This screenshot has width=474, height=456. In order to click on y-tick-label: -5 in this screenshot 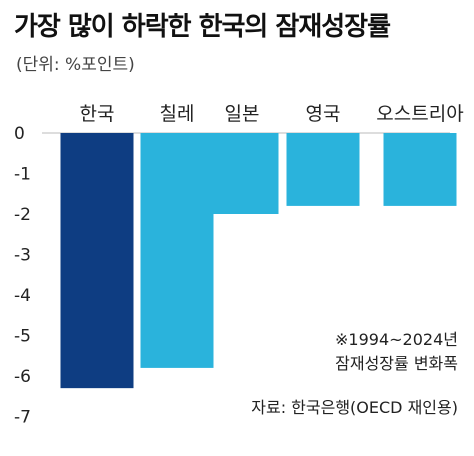, I will do `click(22, 337)`.